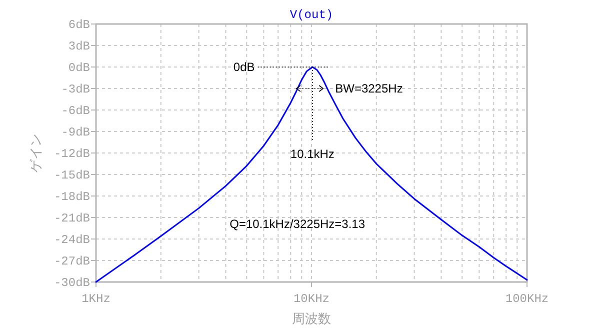  Describe the element at coordinates (72, 219) in the screenshot. I see `y-tick-label: -21dB` at that location.